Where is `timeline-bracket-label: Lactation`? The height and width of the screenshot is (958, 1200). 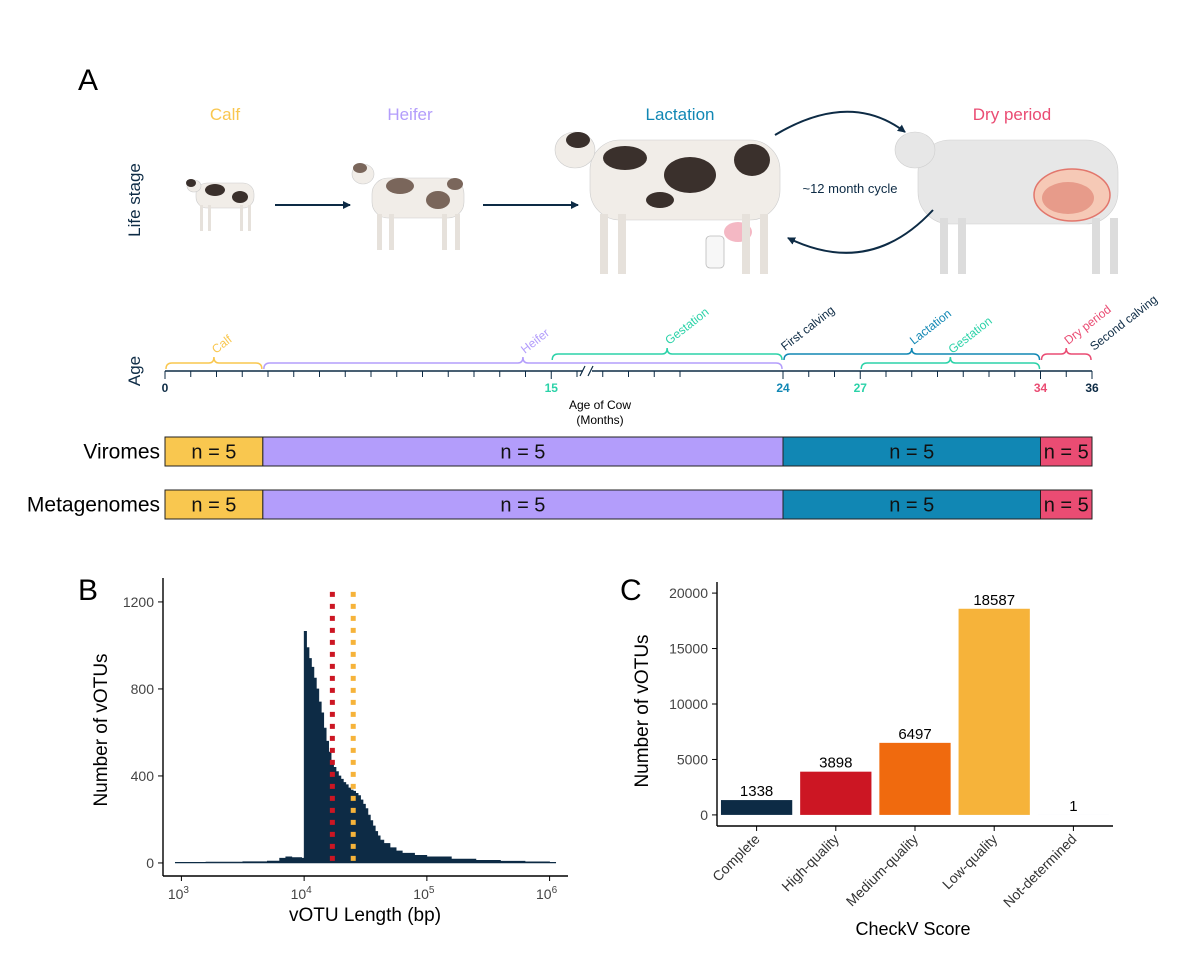
timeline-bracket-label: Lactation is located at coordinates (930, 326).